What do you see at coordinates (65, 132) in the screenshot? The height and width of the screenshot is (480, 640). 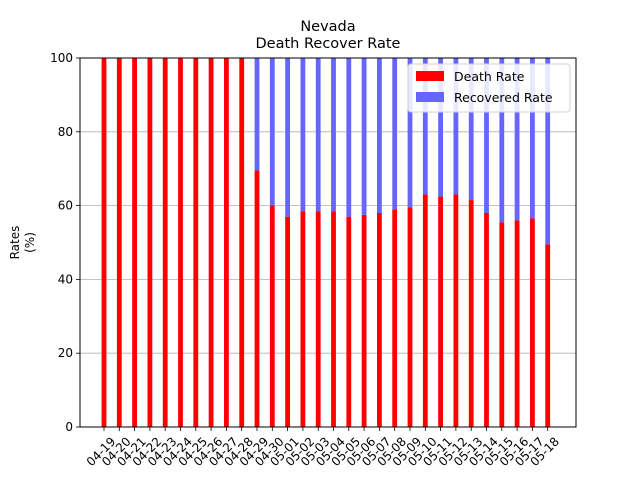 I see `y-tick-label: 80` at bounding box center [65, 132].